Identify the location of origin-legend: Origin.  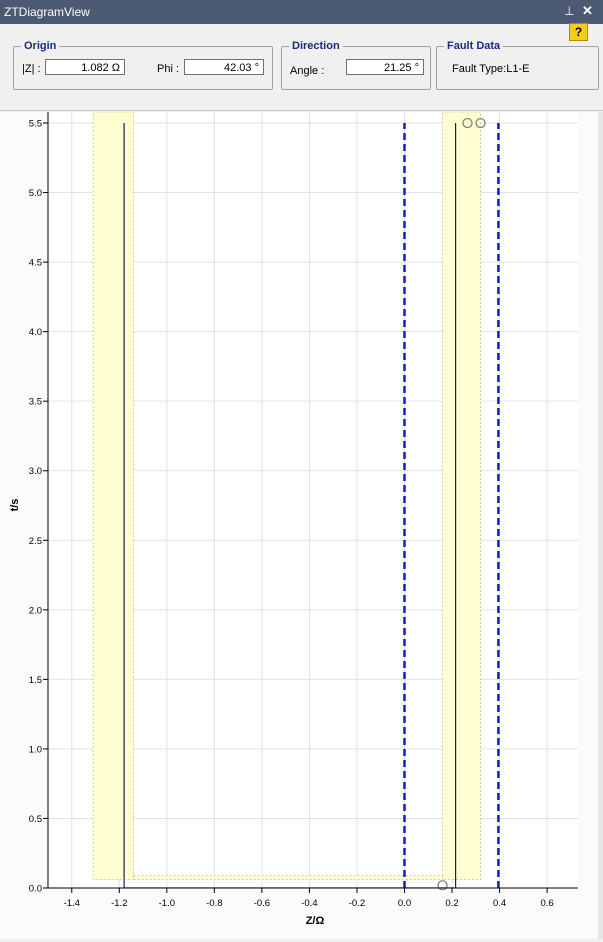
(40, 46).